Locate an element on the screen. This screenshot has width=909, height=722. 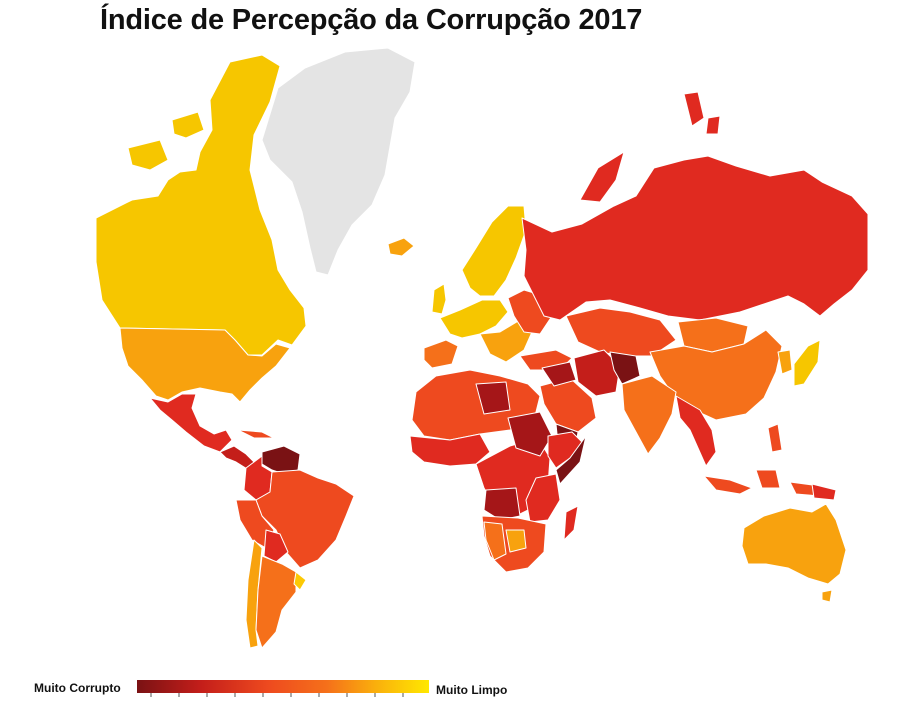
region-korea is located at coordinates (785, 362).